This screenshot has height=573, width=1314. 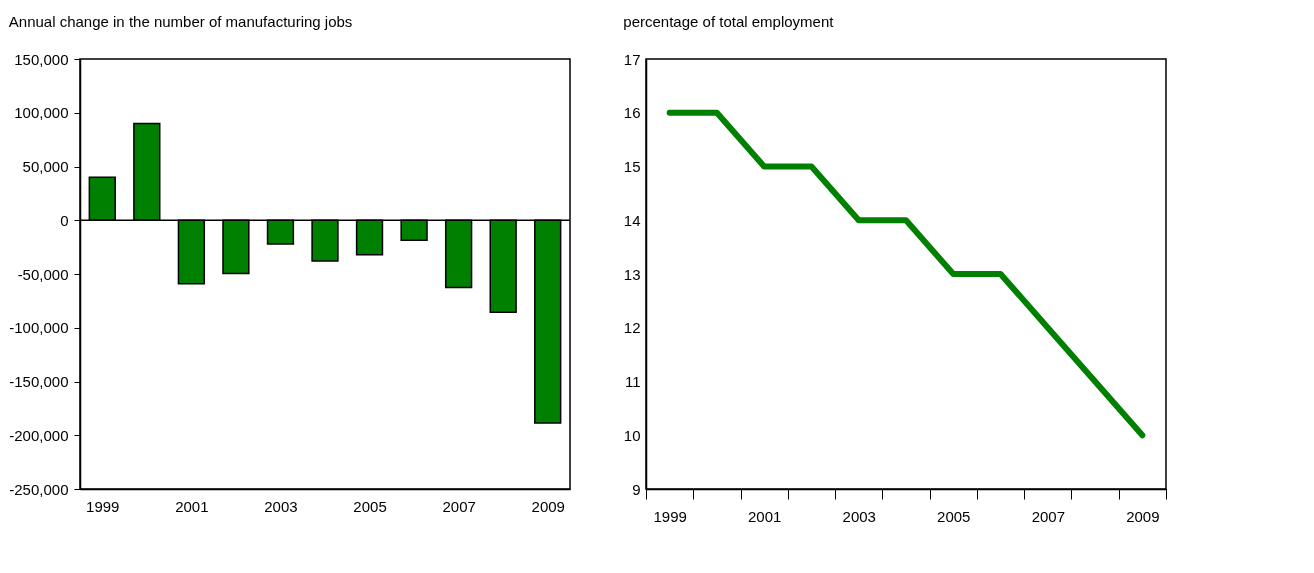 What do you see at coordinates (632, 328) in the screenshot?
I see `y-tick-label: 12` at bounding box center [632, 328].